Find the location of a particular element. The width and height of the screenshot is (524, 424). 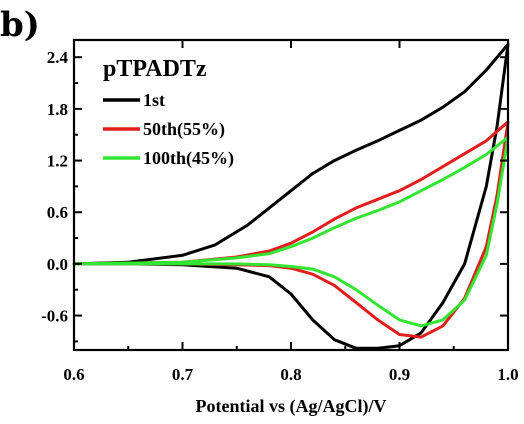

panel-label: b) is located at coordinates (20, 25).